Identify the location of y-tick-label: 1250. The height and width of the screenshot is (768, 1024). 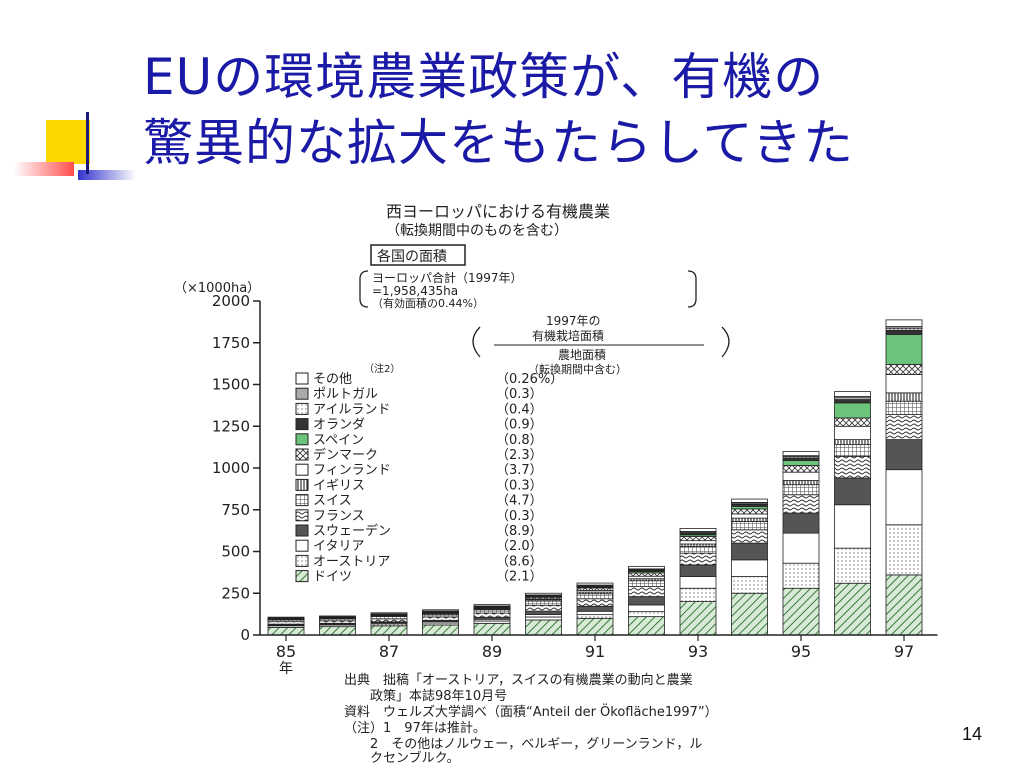
(231, 426).